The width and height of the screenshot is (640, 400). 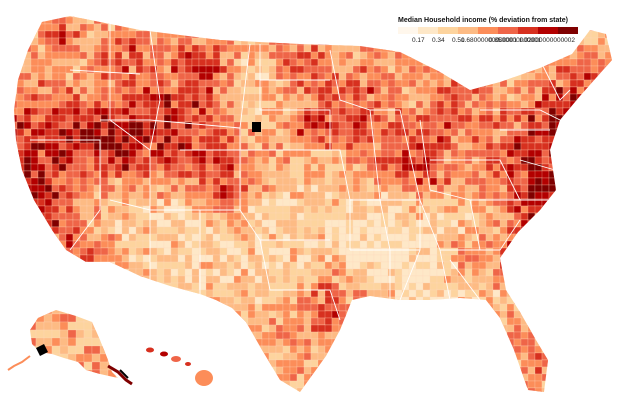 What do you see at coordinates (468, 30) in the screenshot?
I see `legend-swatch` at bounding box center [468, 30].